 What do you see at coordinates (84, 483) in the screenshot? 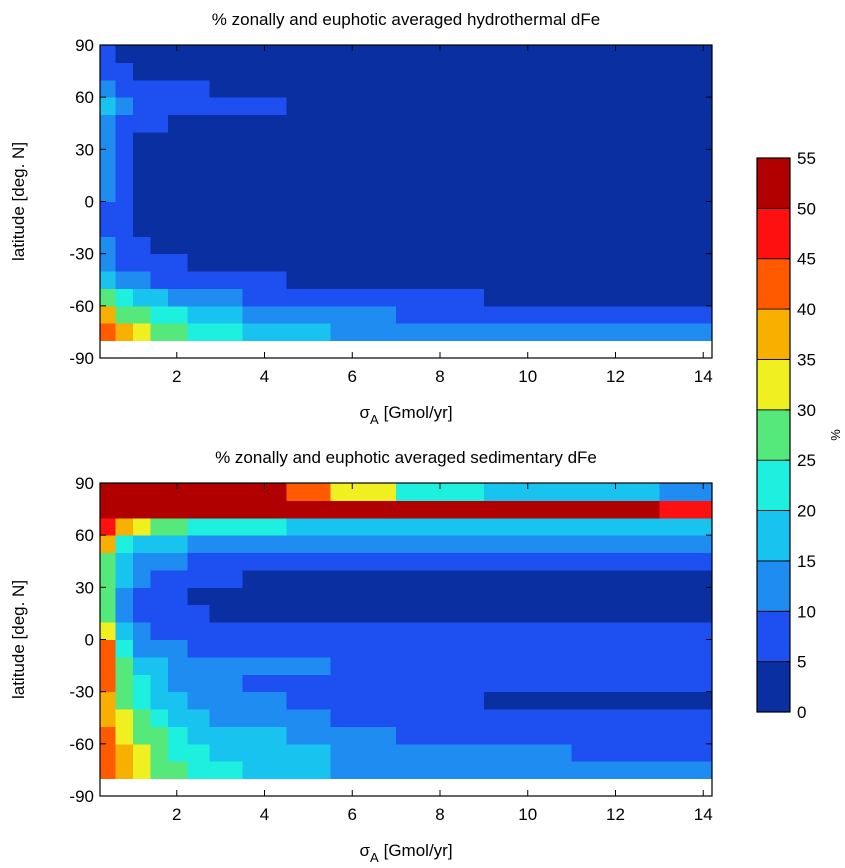
I see `y-tick-label: 90` at bounding box center [84, 483].